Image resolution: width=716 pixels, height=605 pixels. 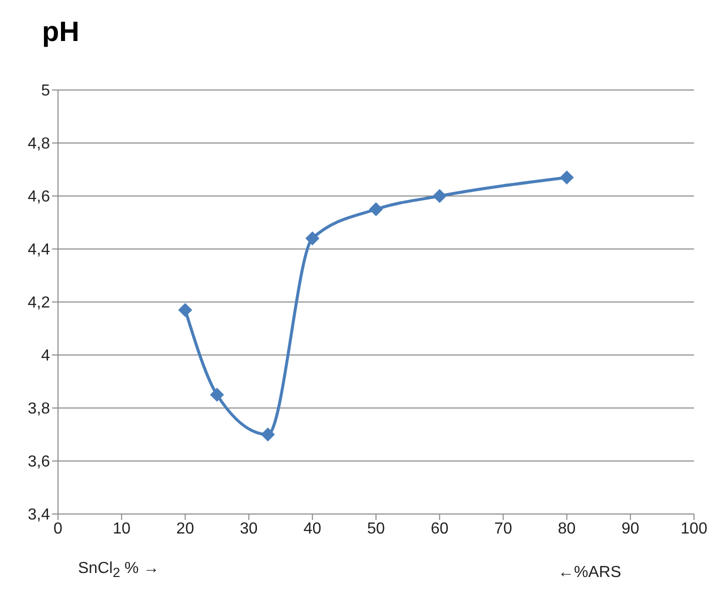 I want to click on x-tick-label: 100, so click(x=694, y=529).